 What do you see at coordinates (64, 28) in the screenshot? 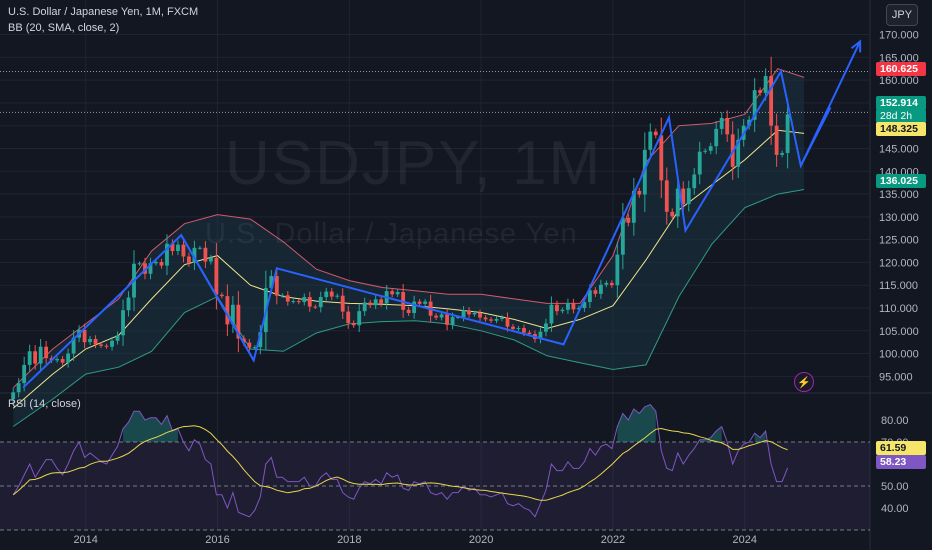
I see `bollinger-legend: BB (20, SMA, close, 2)` at bounding box center [64, 28].